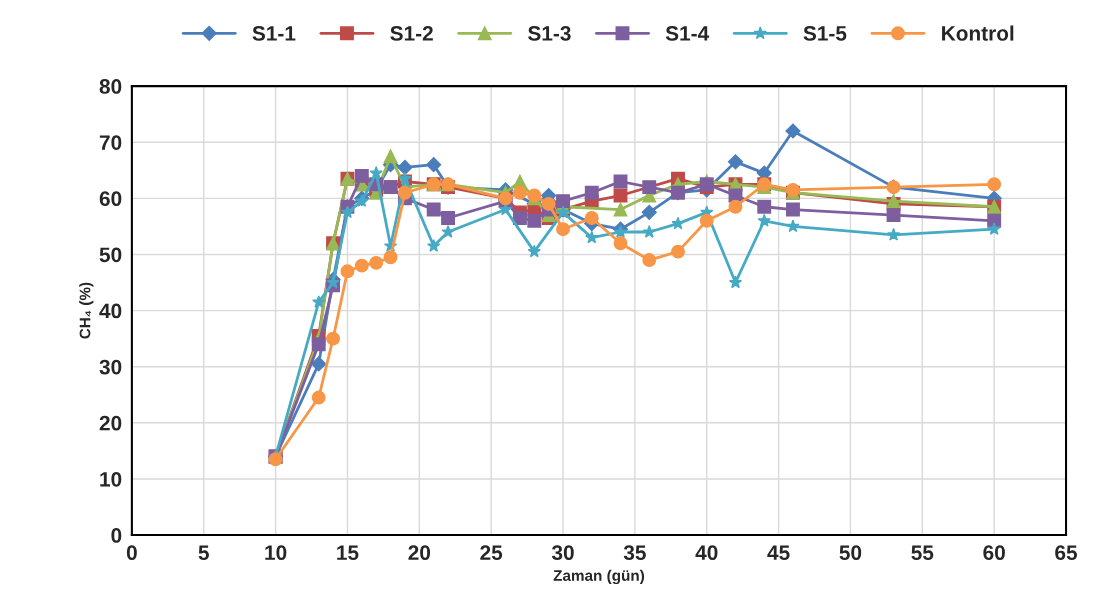 The width and height of the screenshot is (1099, 615). I want to click on x-tick-label: 35, so click(634, 553).